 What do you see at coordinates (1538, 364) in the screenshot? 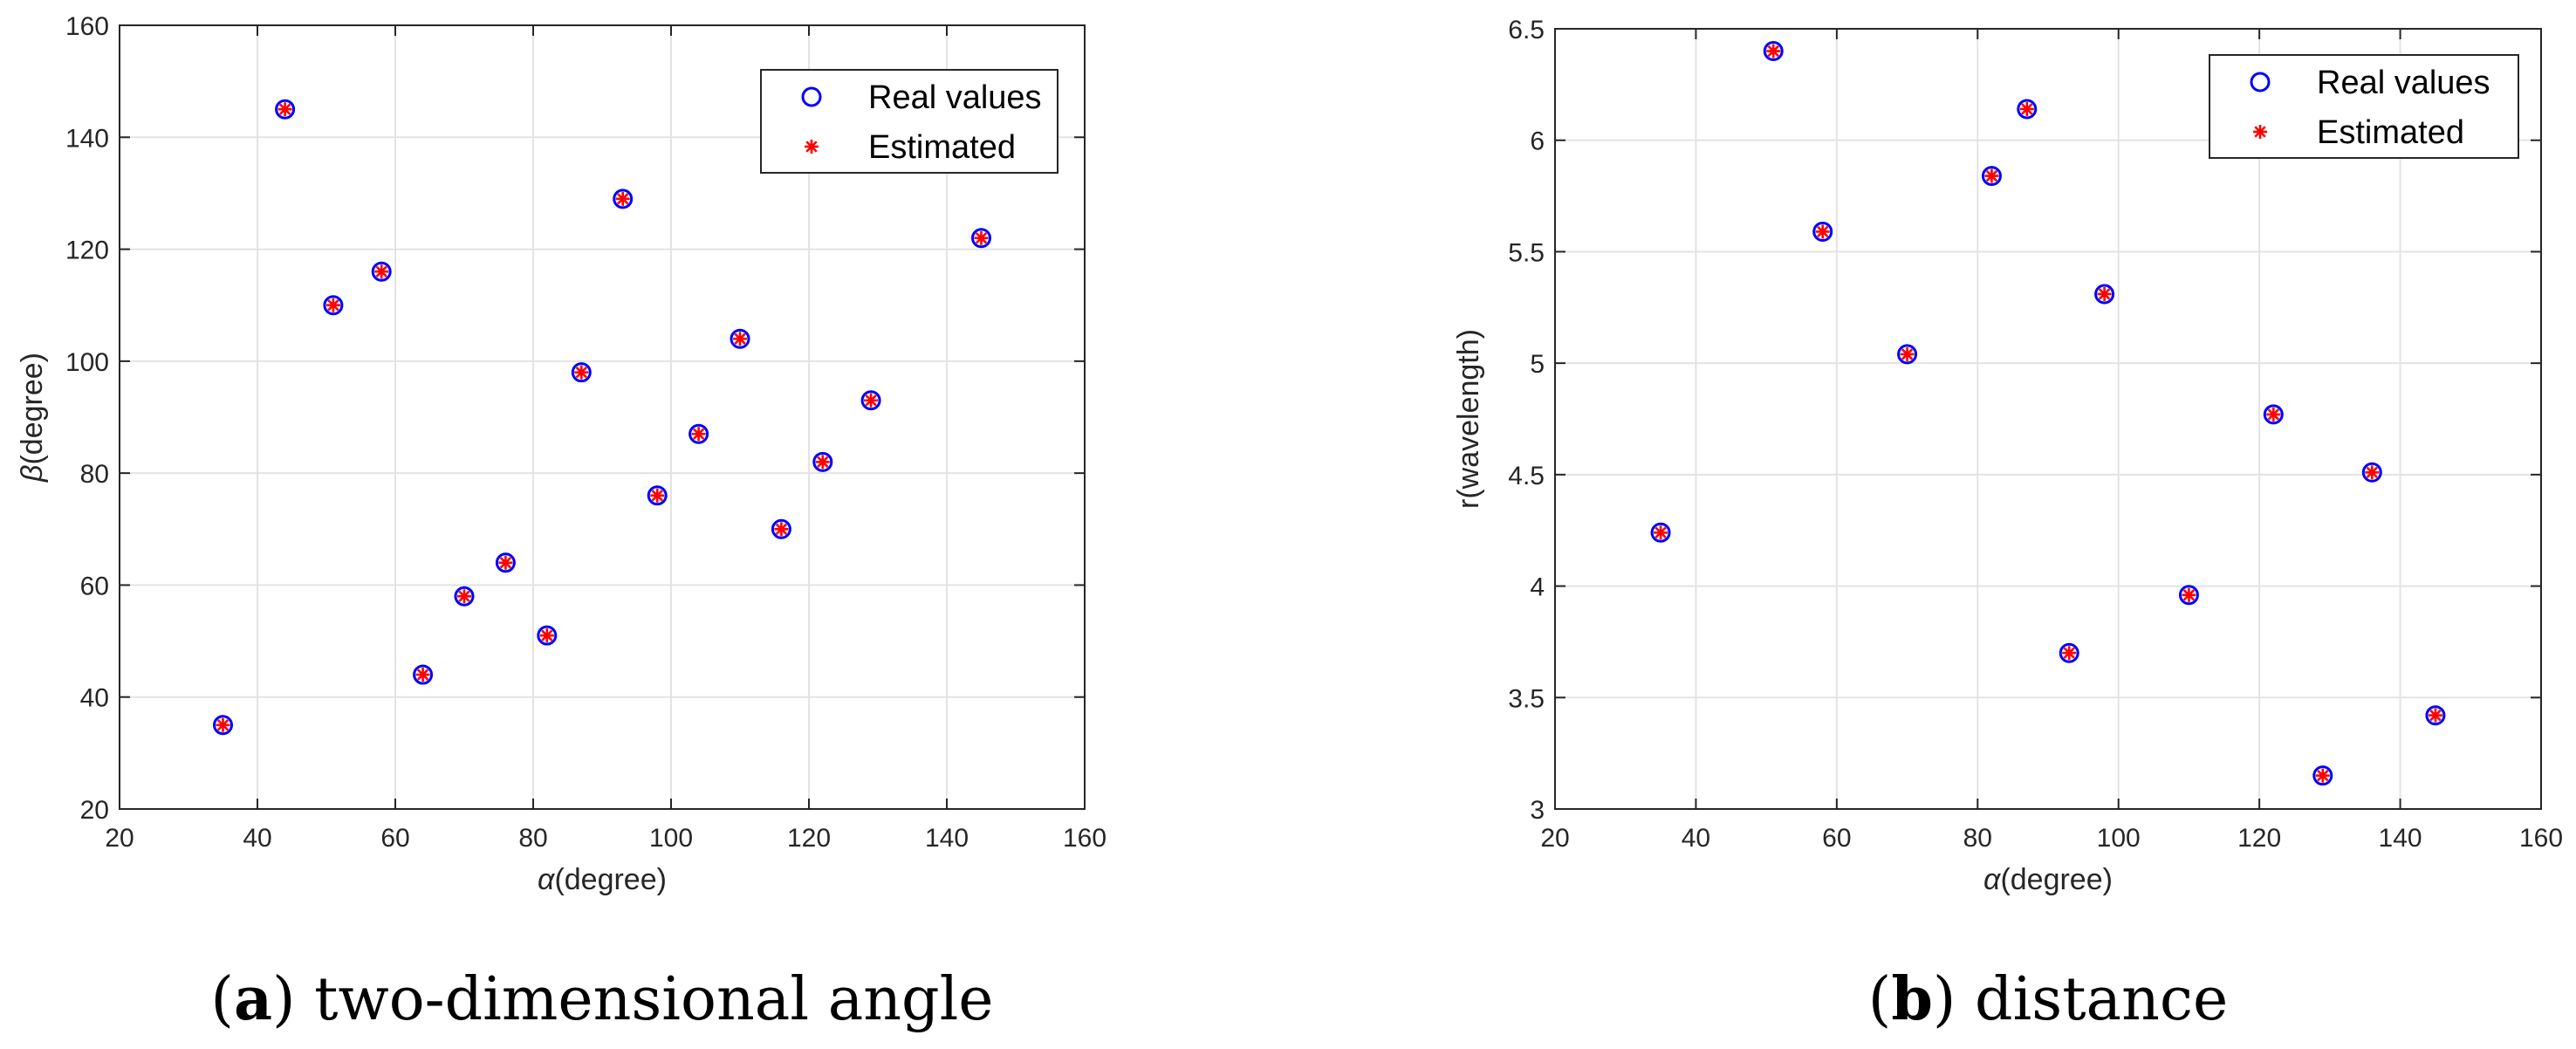
I see `y-tick-label: 5` at bounding box center [1538, 364].